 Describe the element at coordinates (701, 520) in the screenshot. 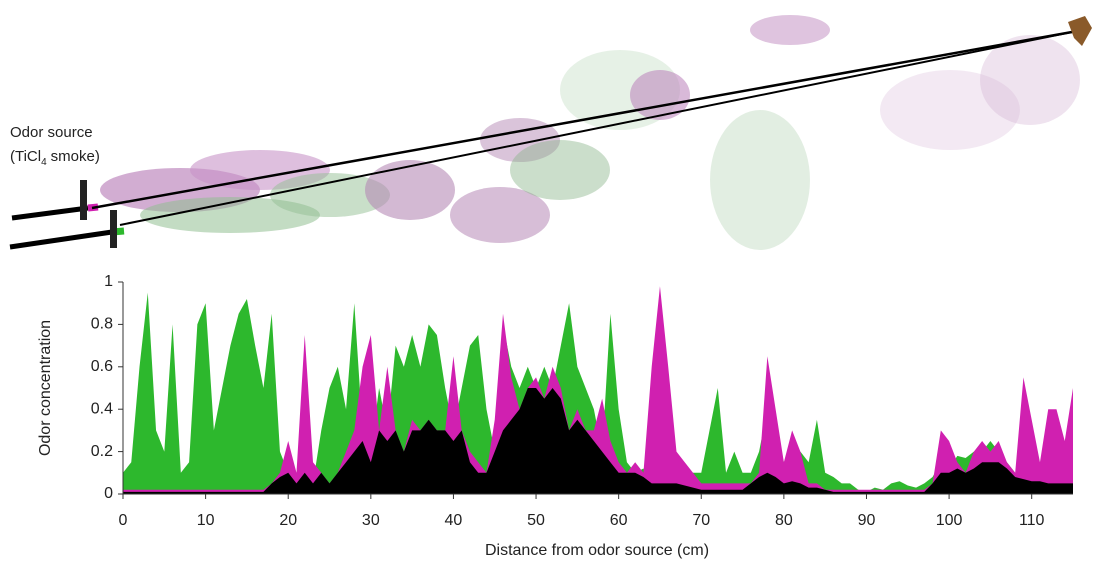

I see `x-tick-label: 70` at that location.